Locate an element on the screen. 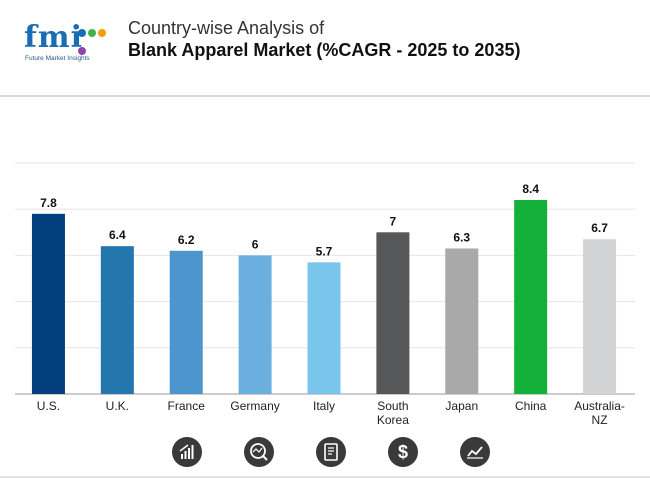  x-tick-label: Japan is located at coordinates (461, 406).